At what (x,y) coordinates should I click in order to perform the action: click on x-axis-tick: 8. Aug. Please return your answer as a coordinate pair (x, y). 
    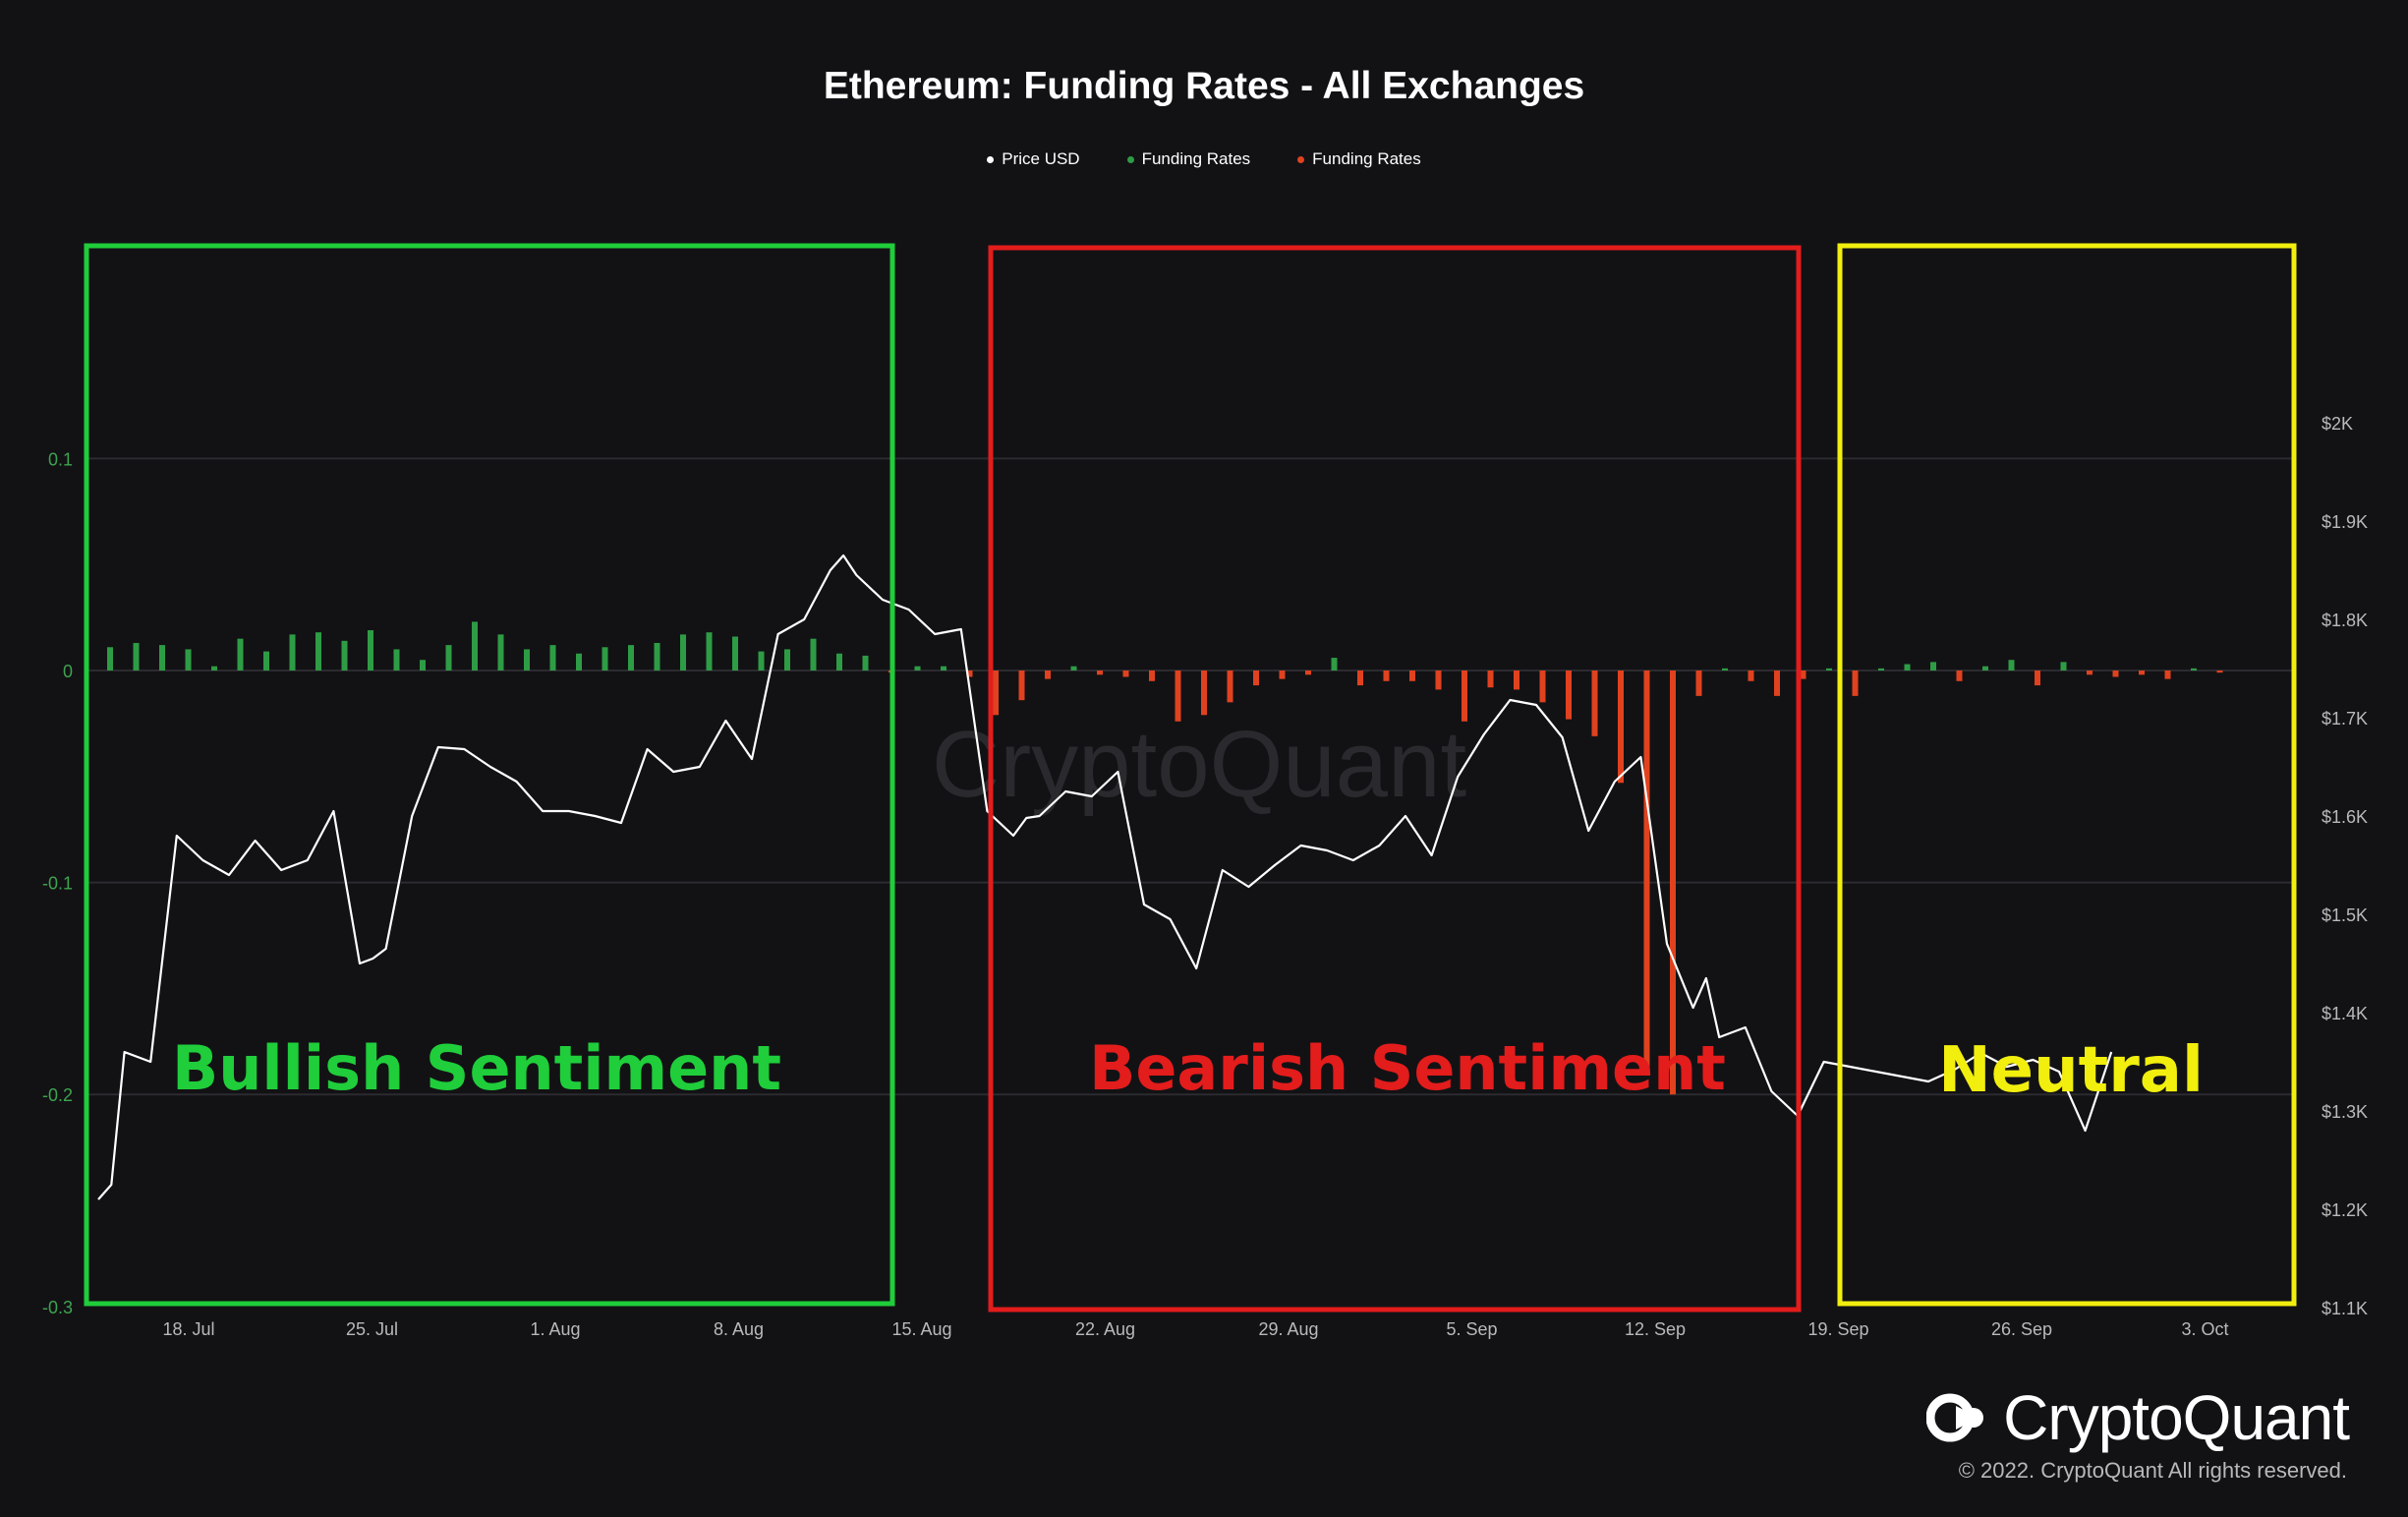
    Looking at the image, I should click on (739, 1329).